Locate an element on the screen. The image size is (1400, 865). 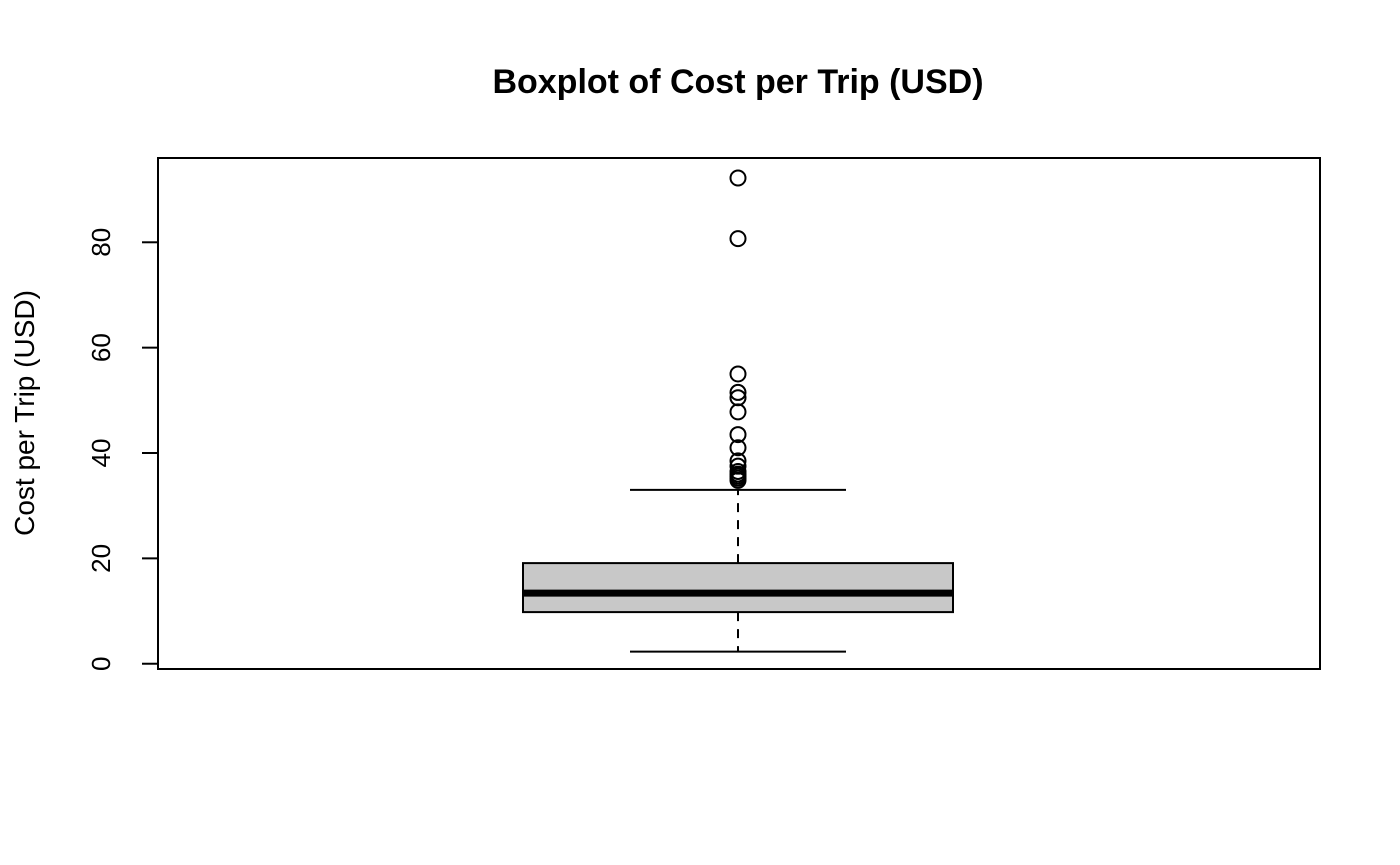
y-tick-label-40: 40 is located at coordinates (101, 453).